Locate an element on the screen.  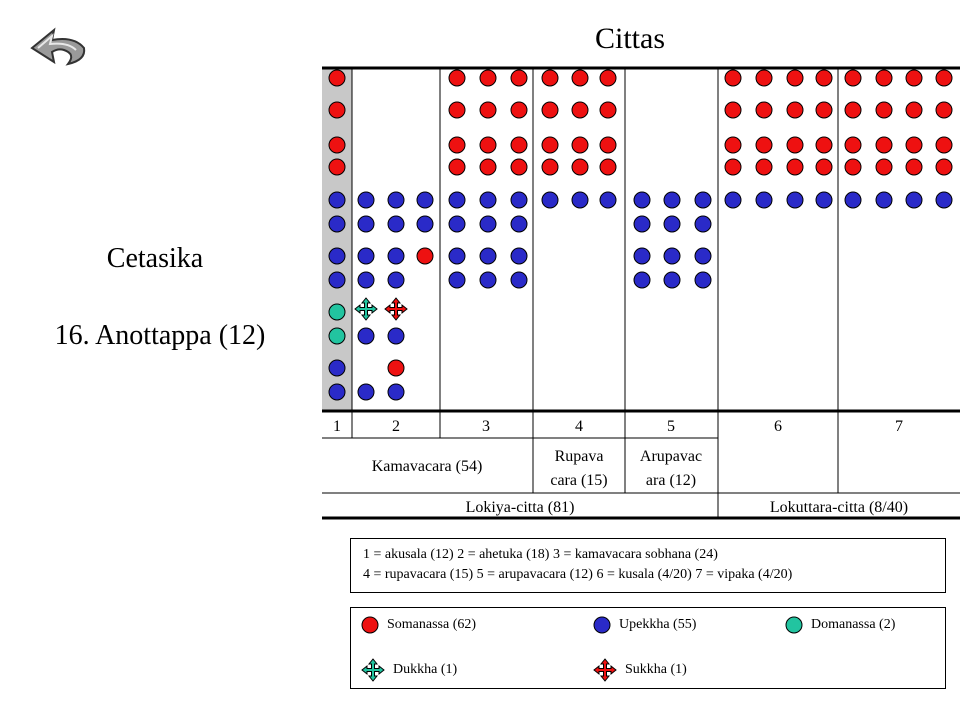
group-arupavacara-line2: ara (12) is located at coordinates (671, 480).